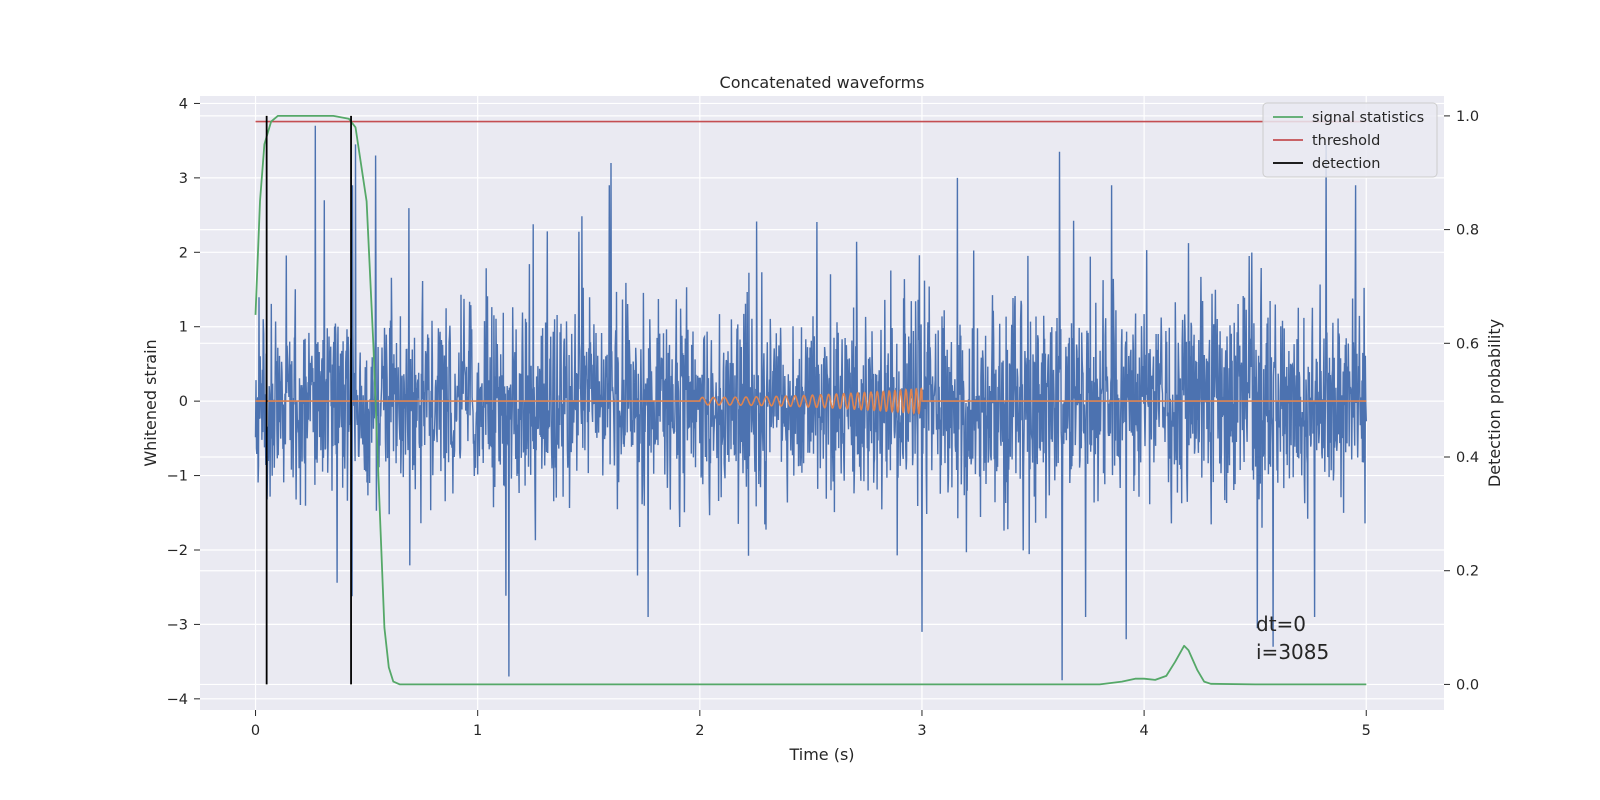  I want to click on x-tick-label-4: 4, so click(1143, 731).